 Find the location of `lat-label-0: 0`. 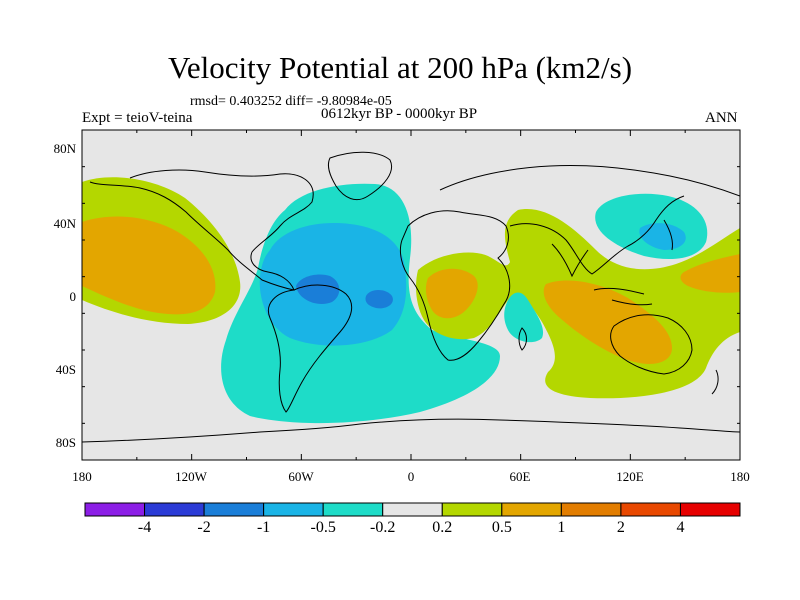

lat-label-0: 0 is located at coordinates (73, 296).